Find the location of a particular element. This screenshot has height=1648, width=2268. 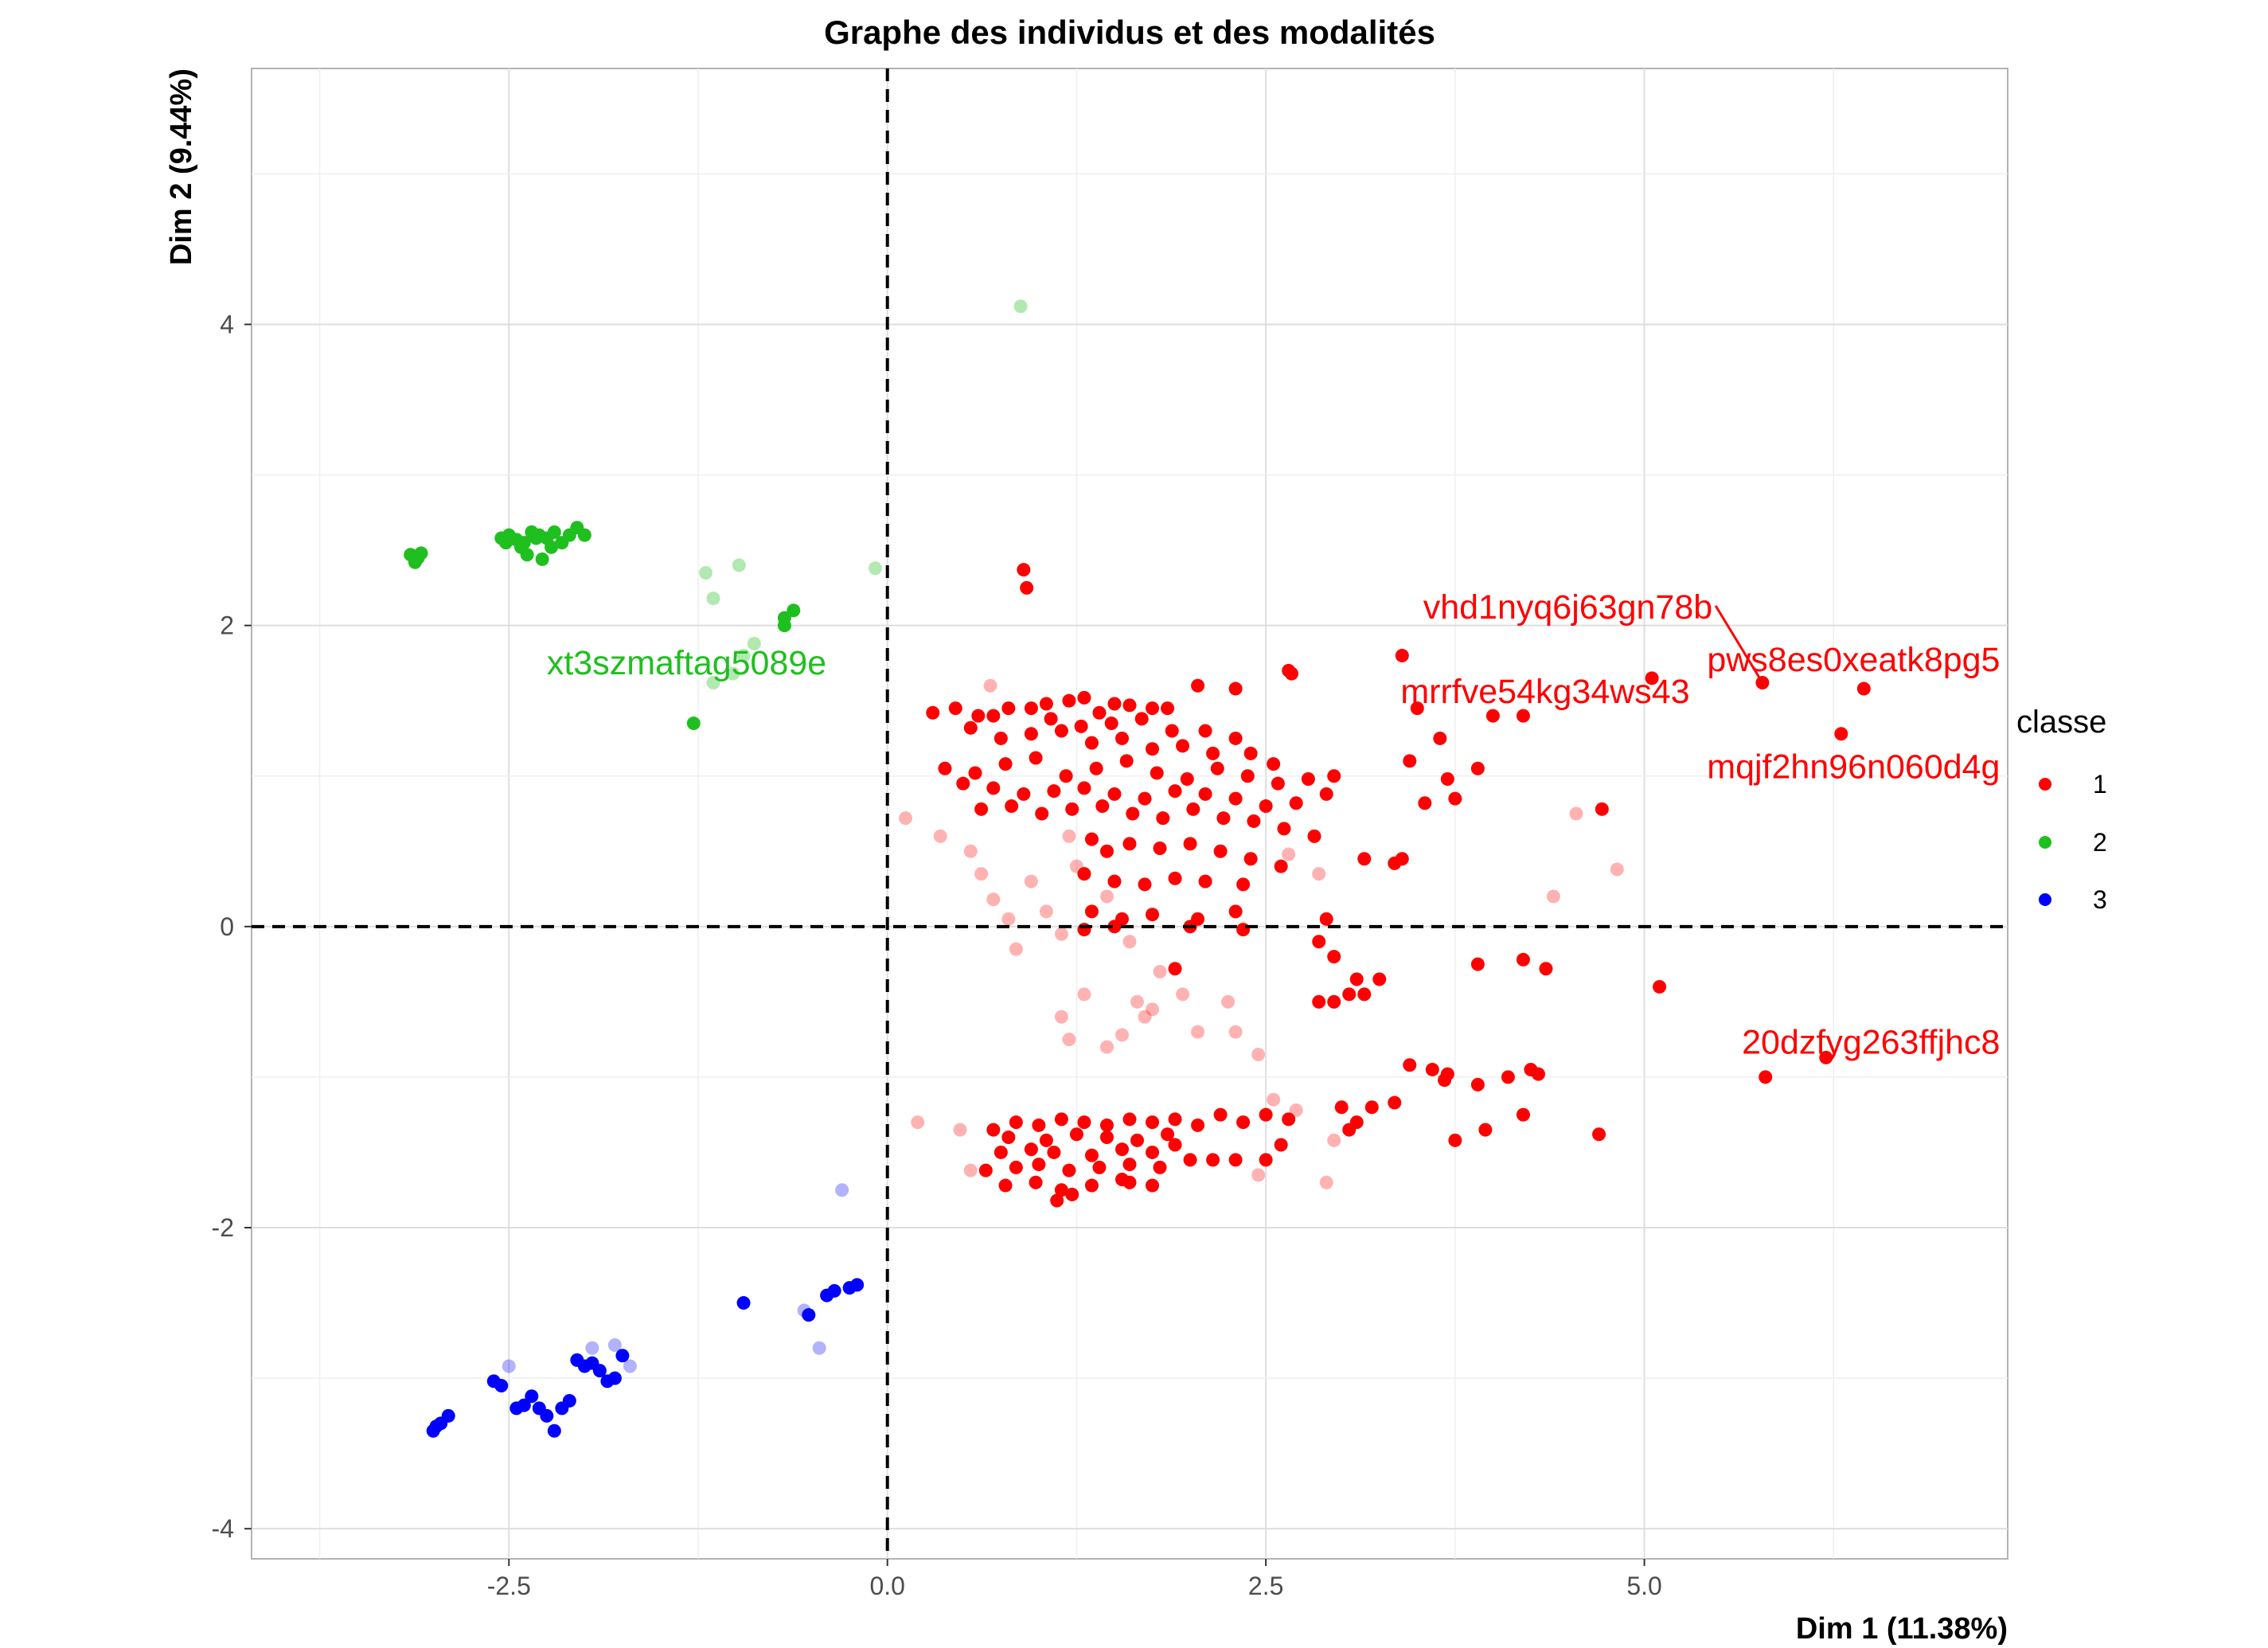

y-tick-label: -2 is located at coordinates (223, 1227).